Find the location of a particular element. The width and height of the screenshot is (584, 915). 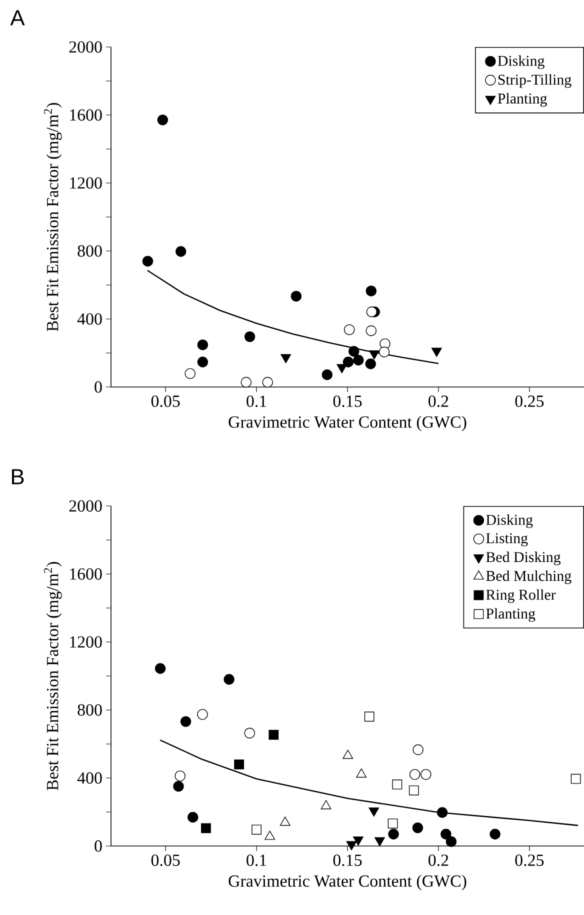

legend-label: Ring Roller is located at coordinates (521, 596).